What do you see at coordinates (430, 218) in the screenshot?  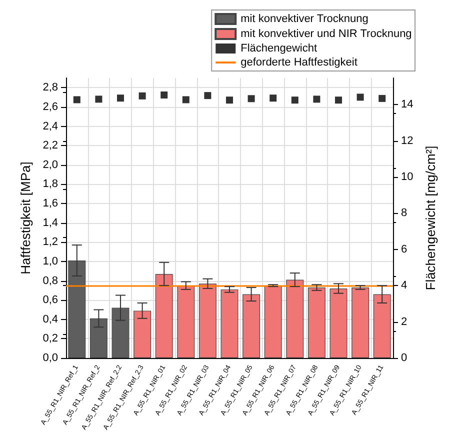 I see `y2-axis-title: Flächengewicht [mg/cm²]` at bounding box center [430, 218].